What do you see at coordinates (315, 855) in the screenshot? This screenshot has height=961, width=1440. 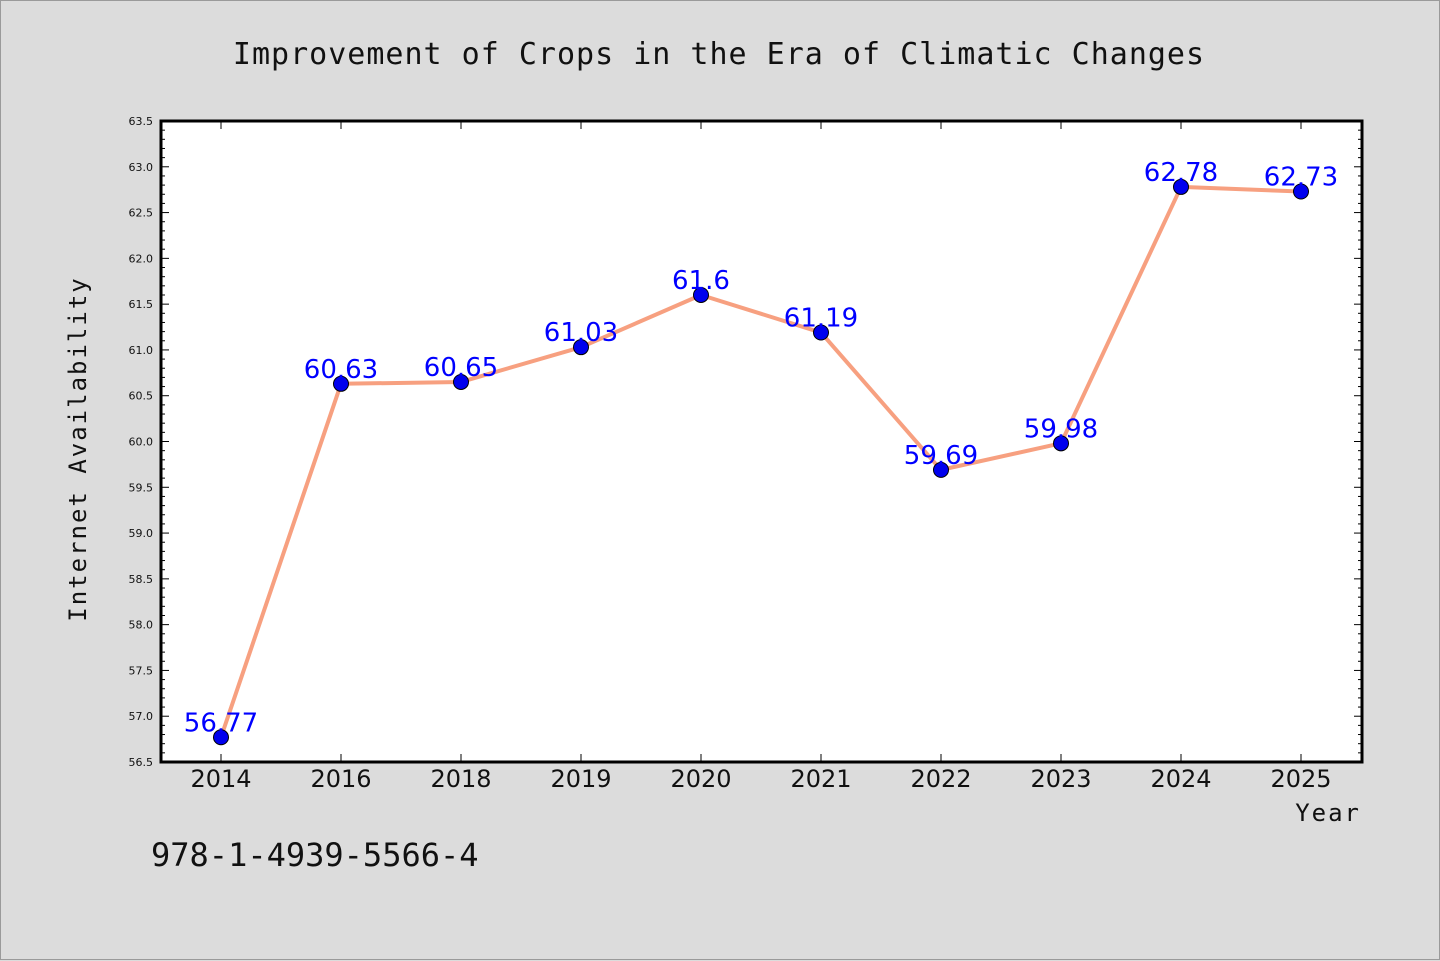 I see `isbn-text: 978-1-4939-5566-4` at bounding box center [315, 855].